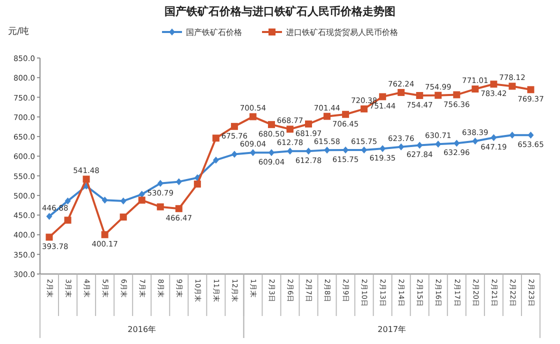 The height and width of the screenshot is (344, 560). I want to click on text: 2016年, so click(142, 329).